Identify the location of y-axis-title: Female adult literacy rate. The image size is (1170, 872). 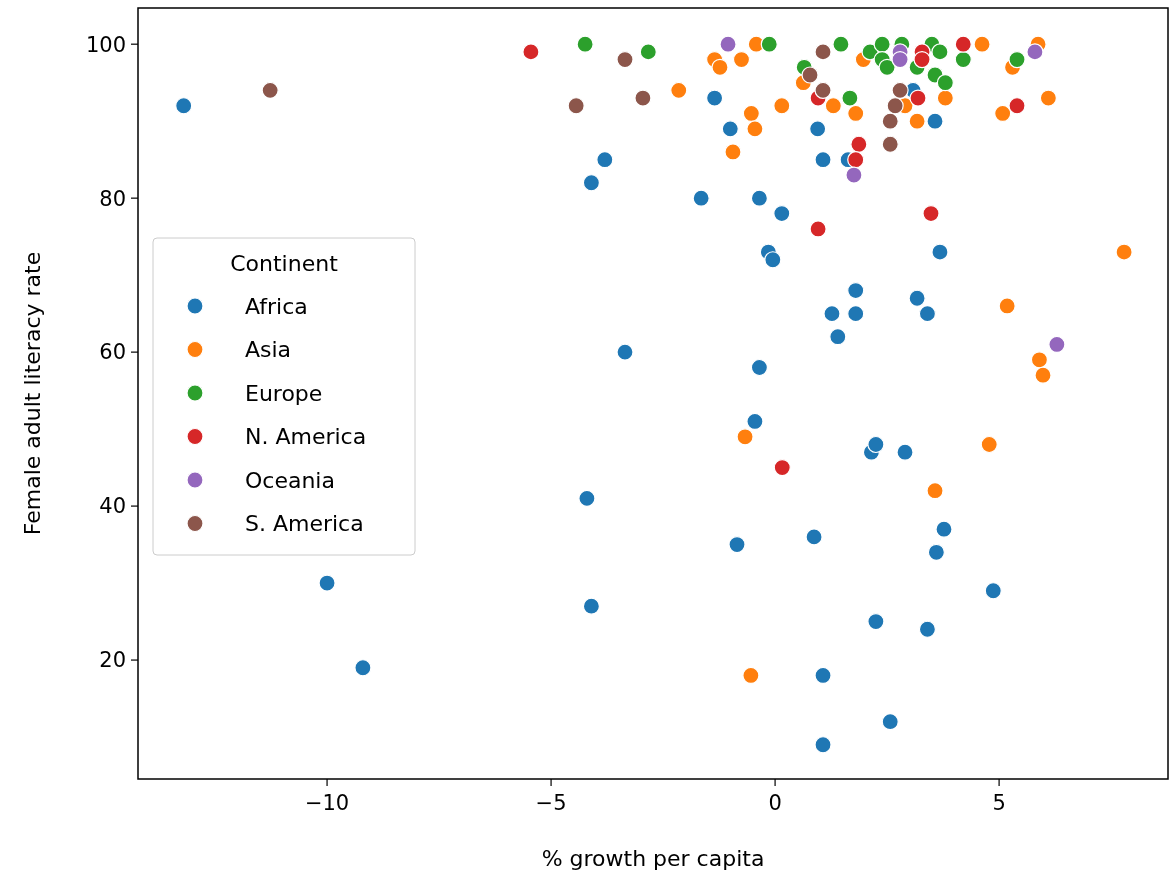
(32, 393).